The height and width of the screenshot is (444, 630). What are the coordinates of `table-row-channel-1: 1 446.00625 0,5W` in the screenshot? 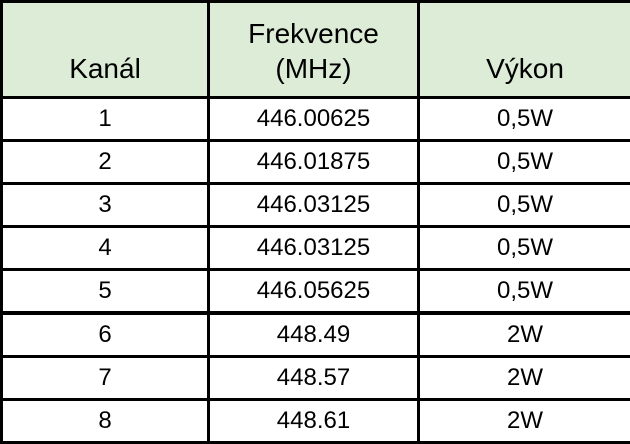 It's located at (316, 119).